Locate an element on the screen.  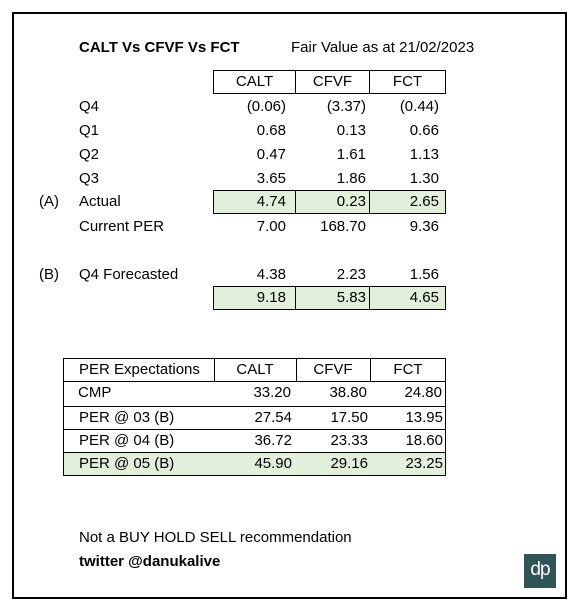
value-cfvf: 38.80 is located at coordinates (348, 392).